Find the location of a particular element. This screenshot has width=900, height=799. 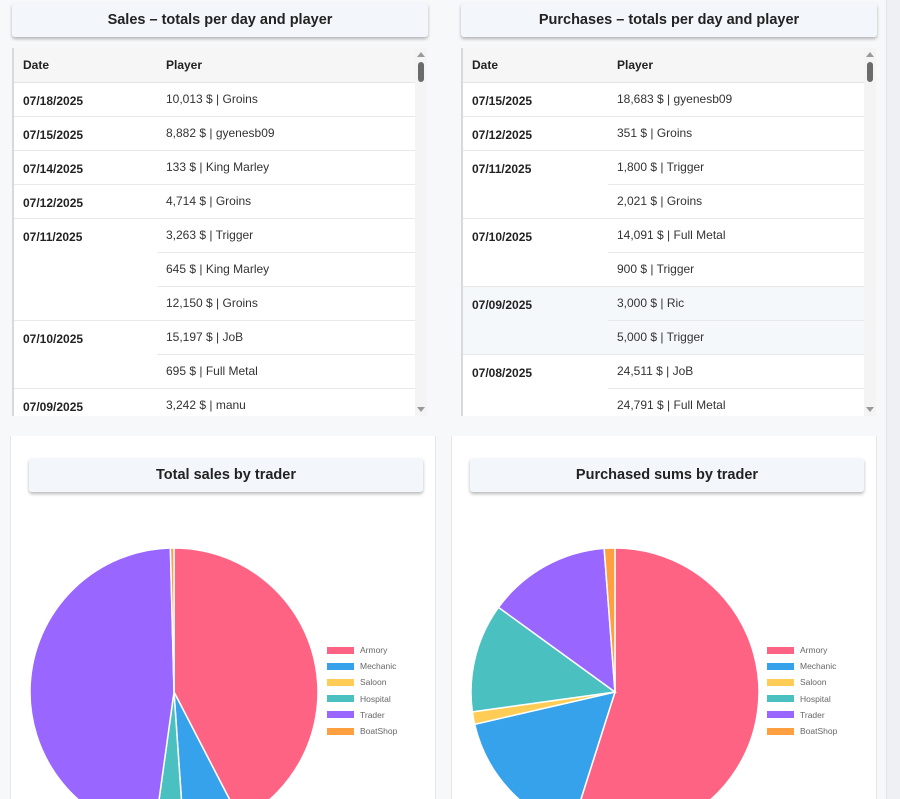

table-row: 2,021 $ | Groins is located at coordinates (664, 201).